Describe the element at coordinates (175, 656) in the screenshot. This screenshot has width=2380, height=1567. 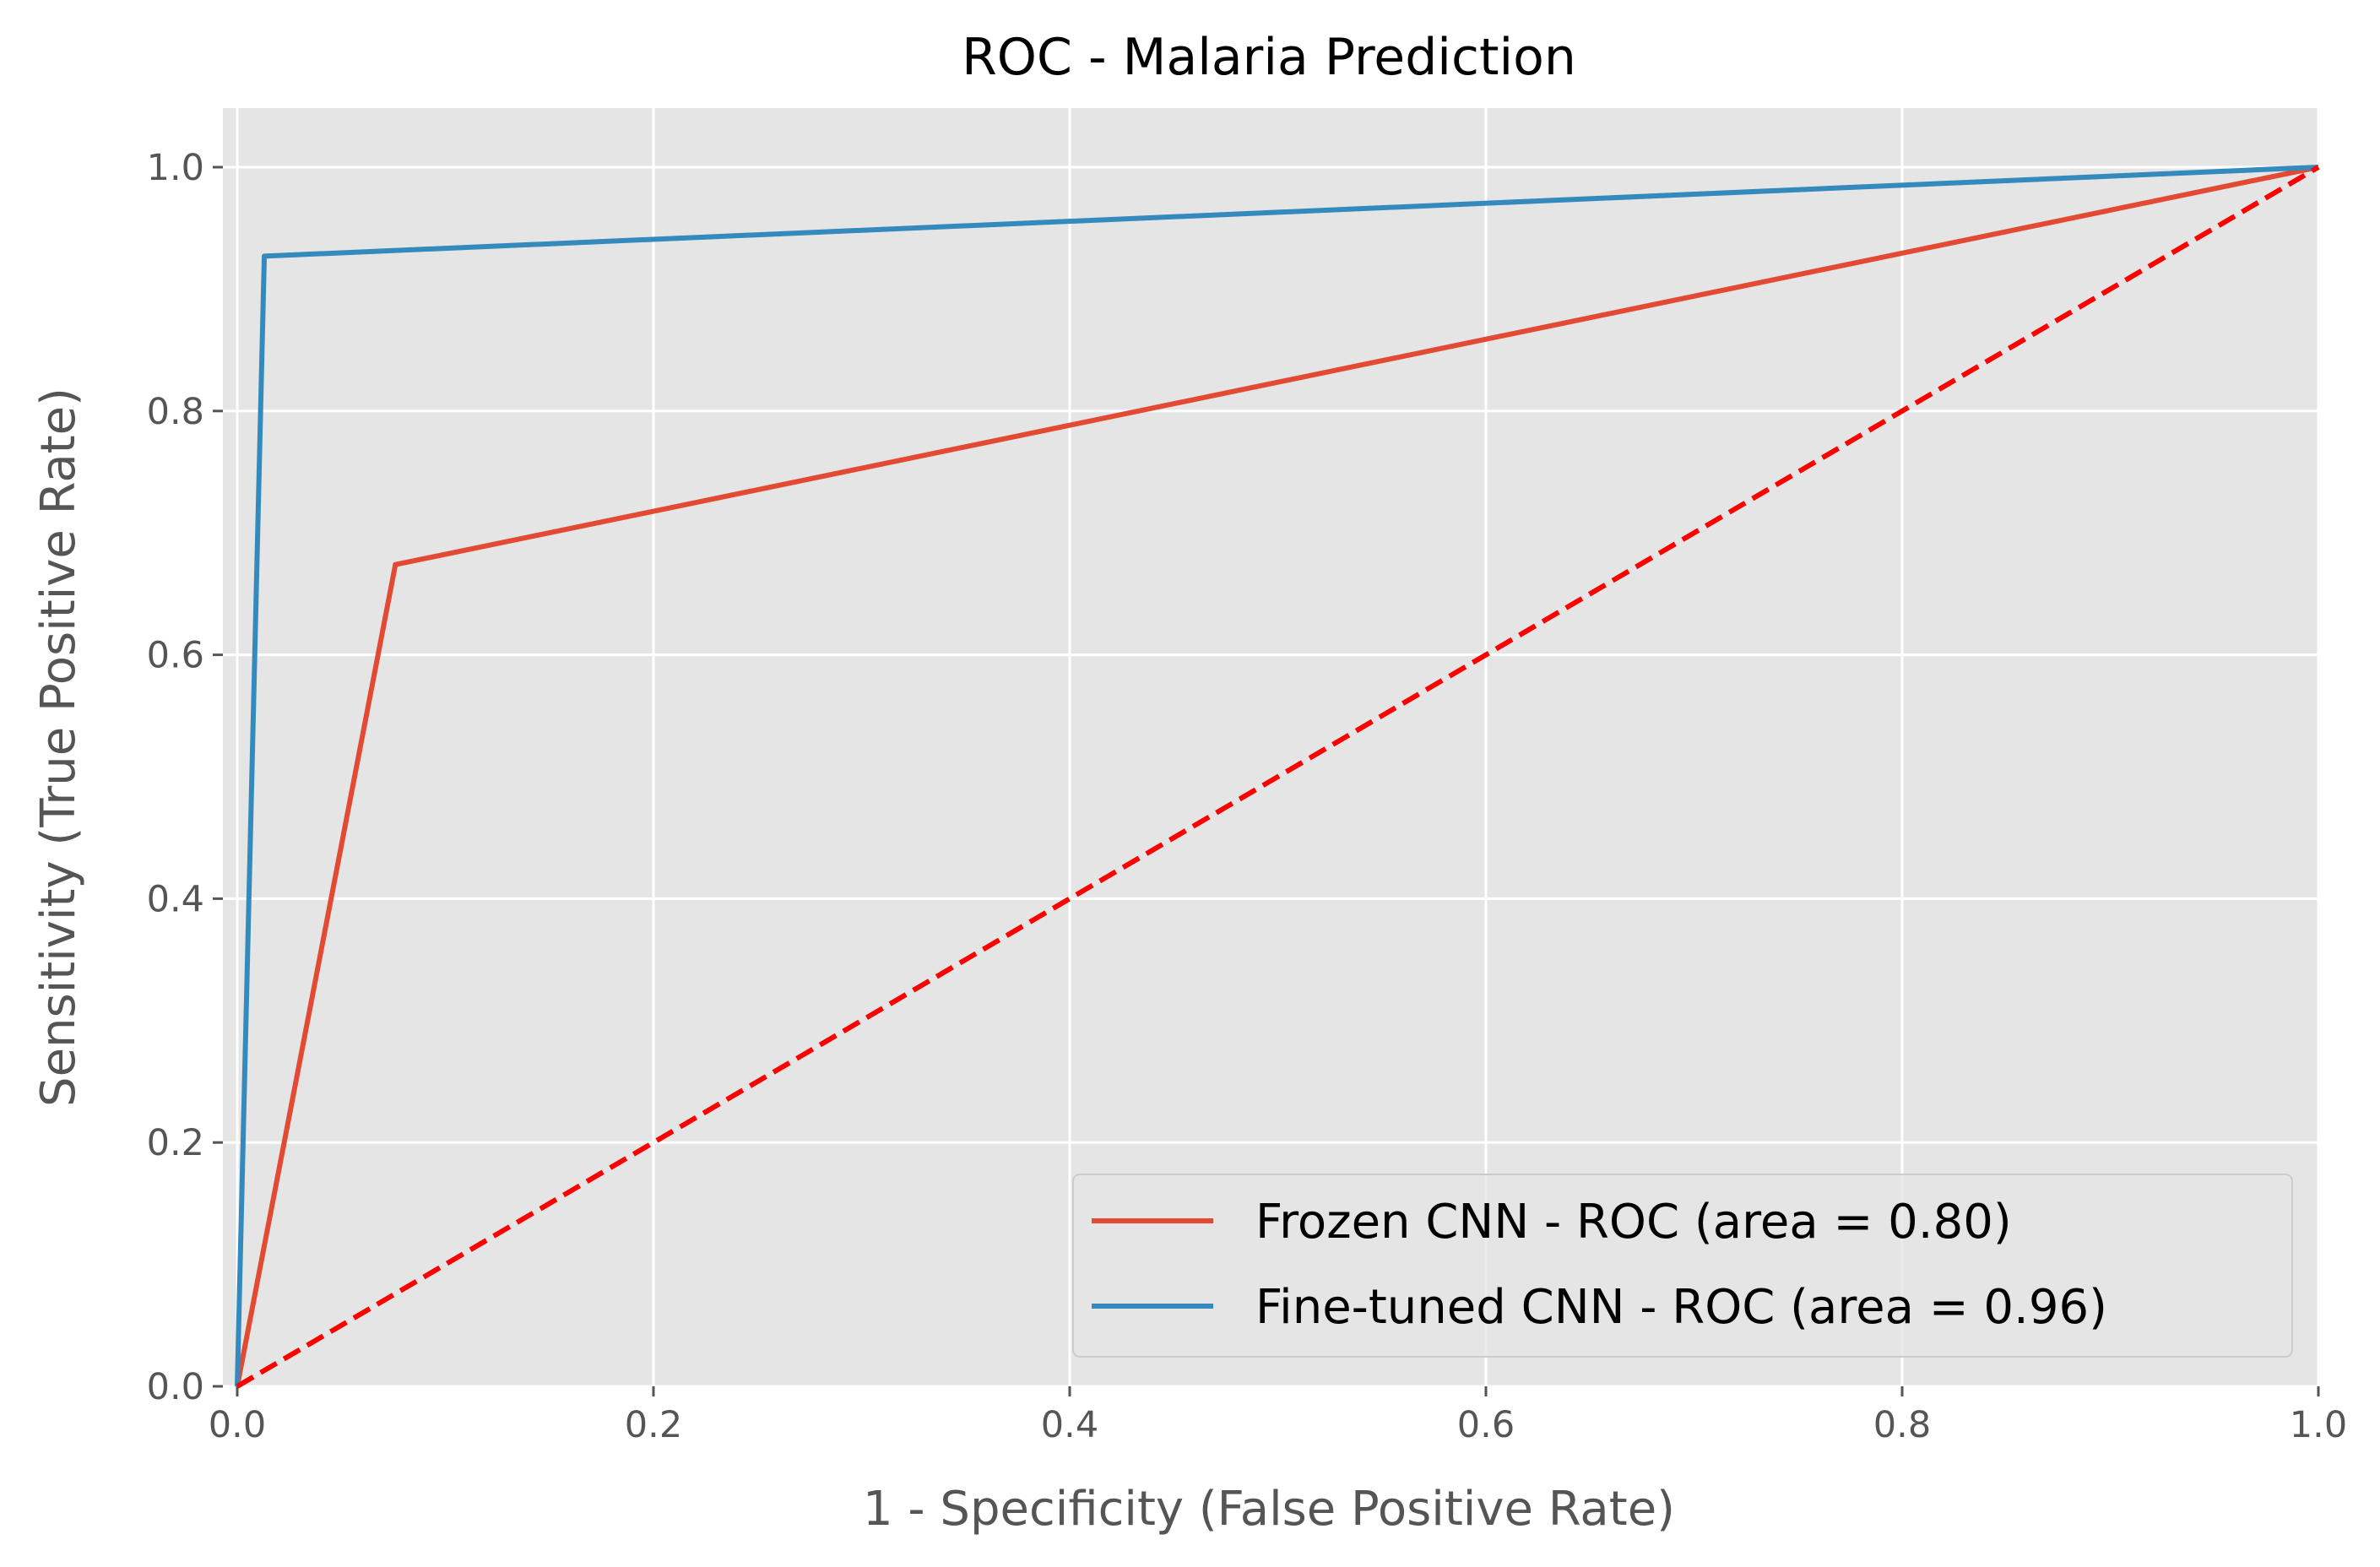
I see `y-tick-label: 0.6` at that location.